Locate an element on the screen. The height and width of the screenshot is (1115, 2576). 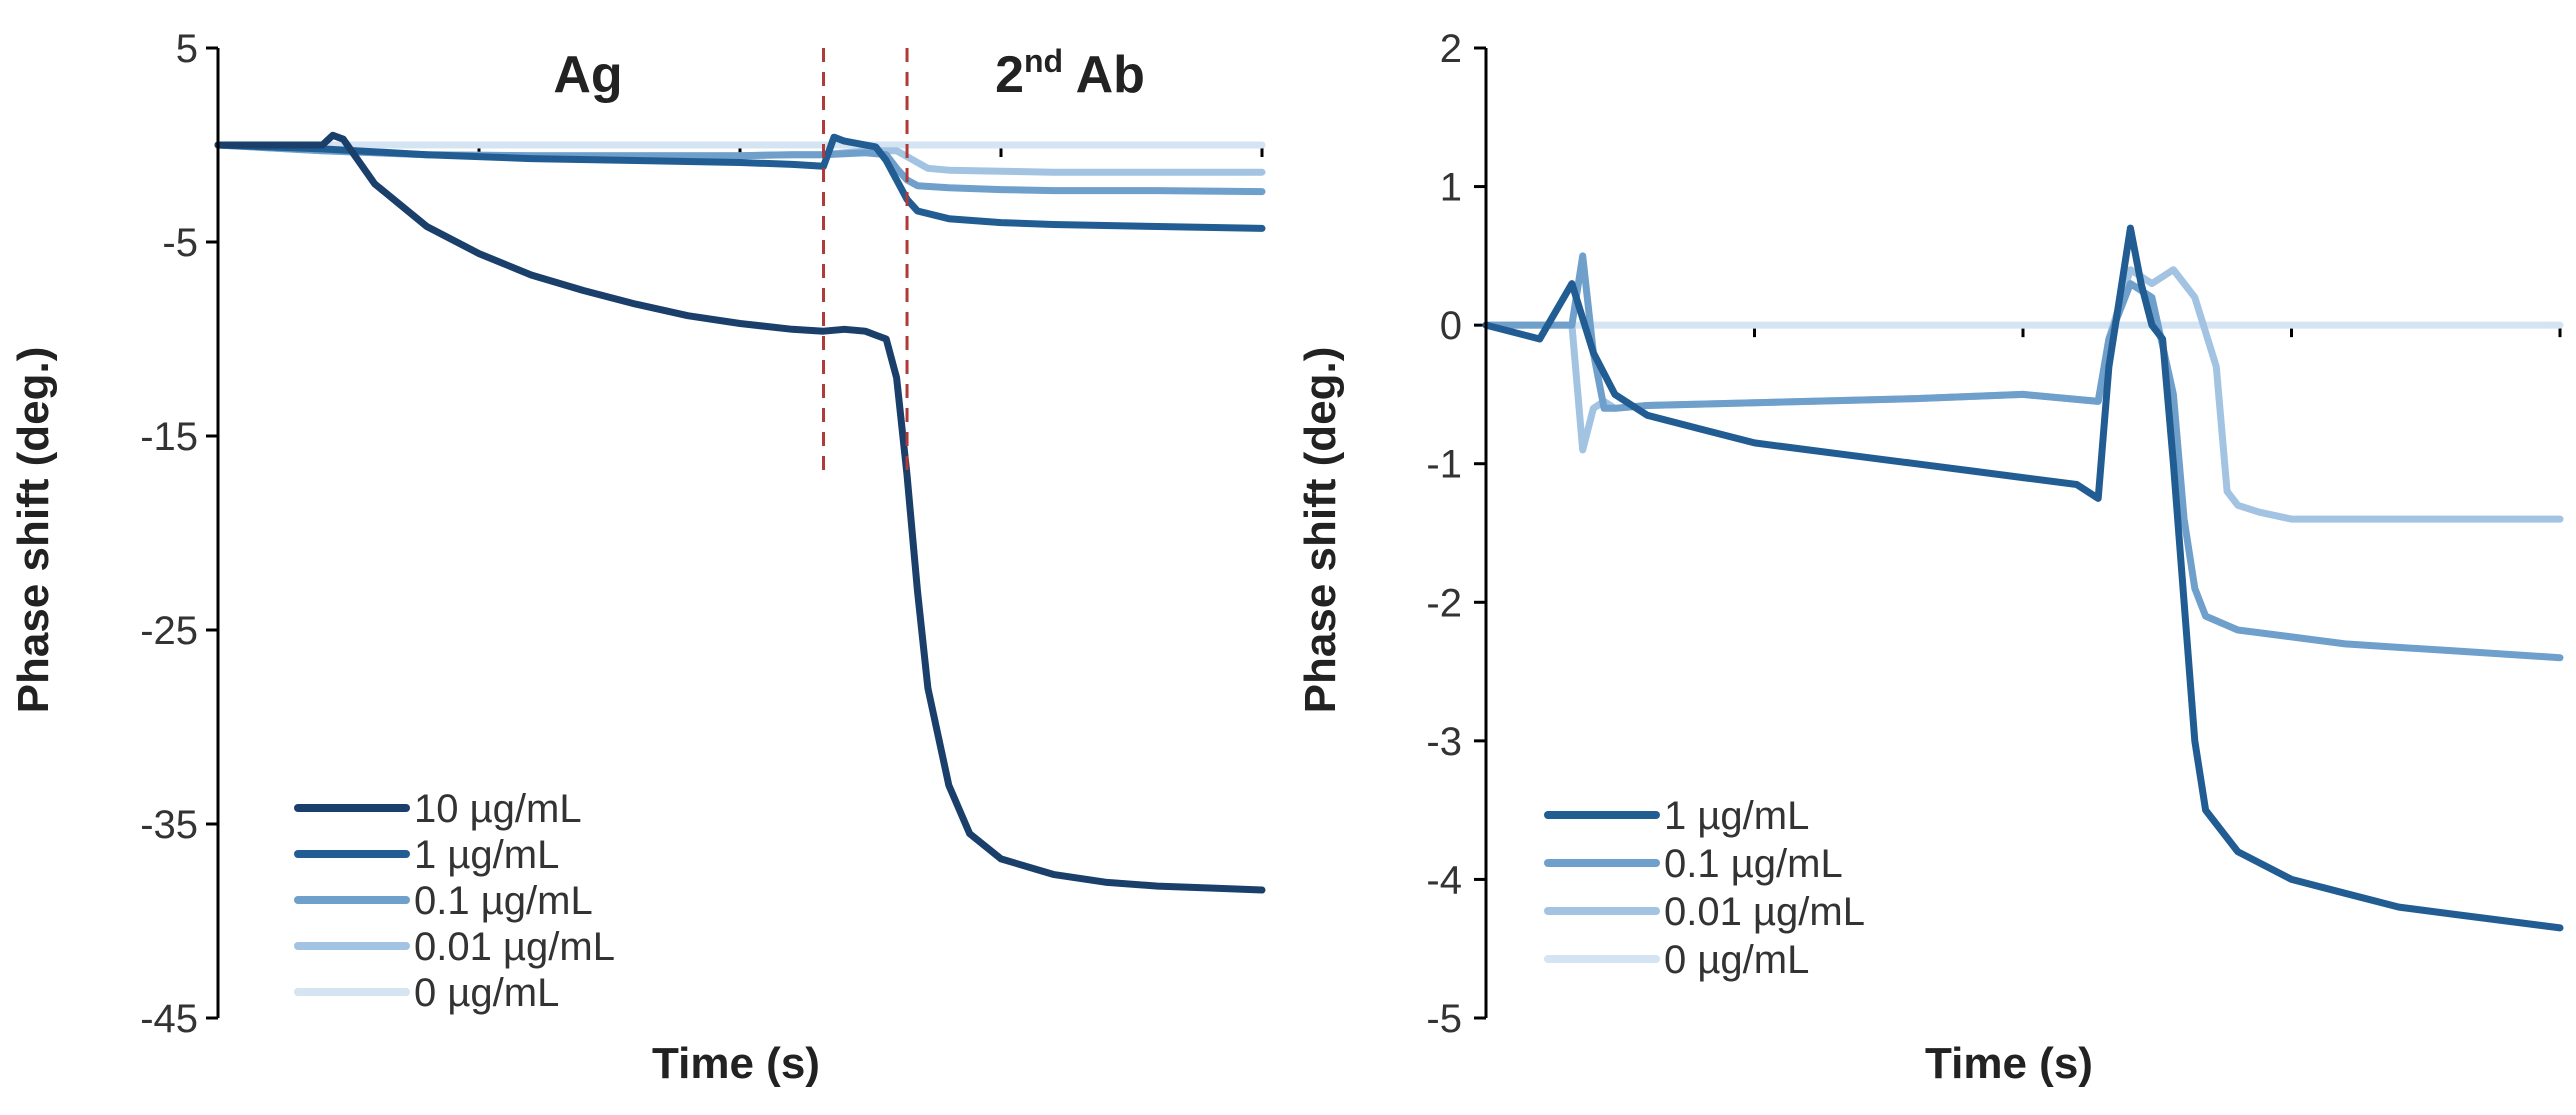
y-tick-label: -3 is located at coordinates (1444, 742).